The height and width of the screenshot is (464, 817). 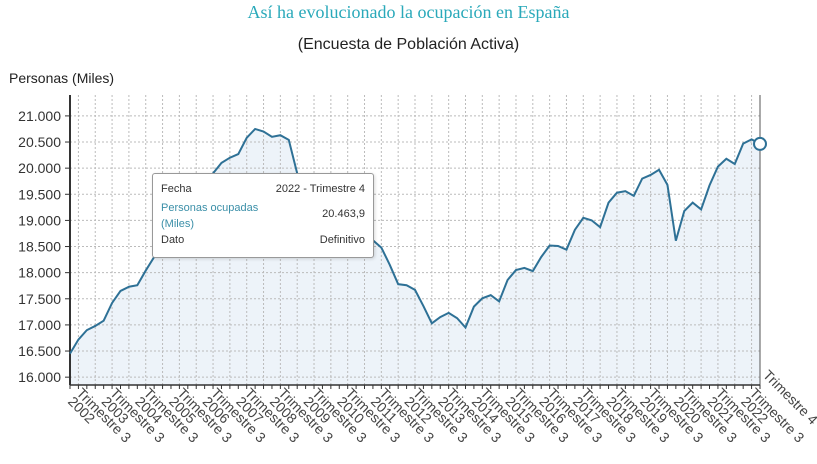 I want to click on y-tick-label: 18.000, so click(x=39, y=273).